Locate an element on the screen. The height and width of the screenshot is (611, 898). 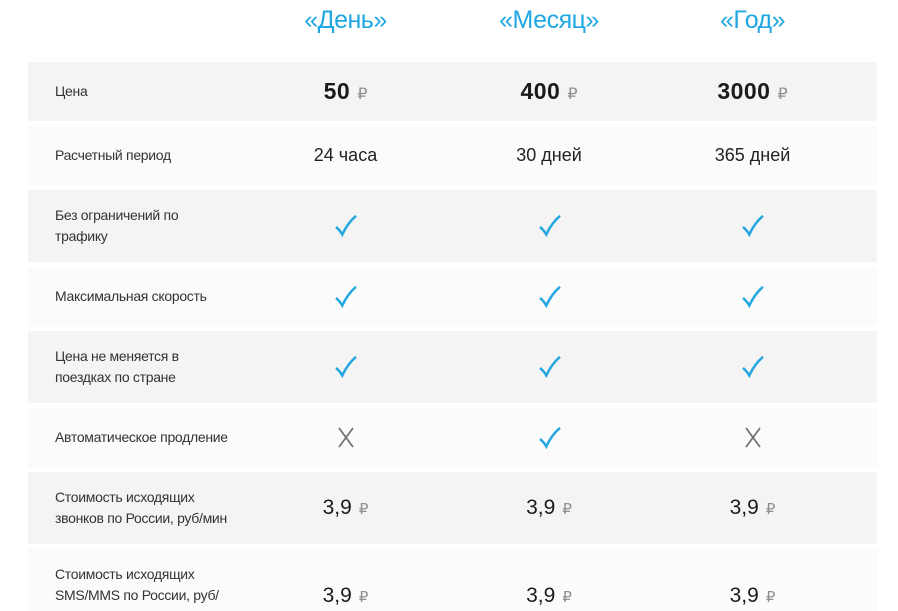
table-row: Цена не меняется в поездках по стране is located at coordinates (452, 367).